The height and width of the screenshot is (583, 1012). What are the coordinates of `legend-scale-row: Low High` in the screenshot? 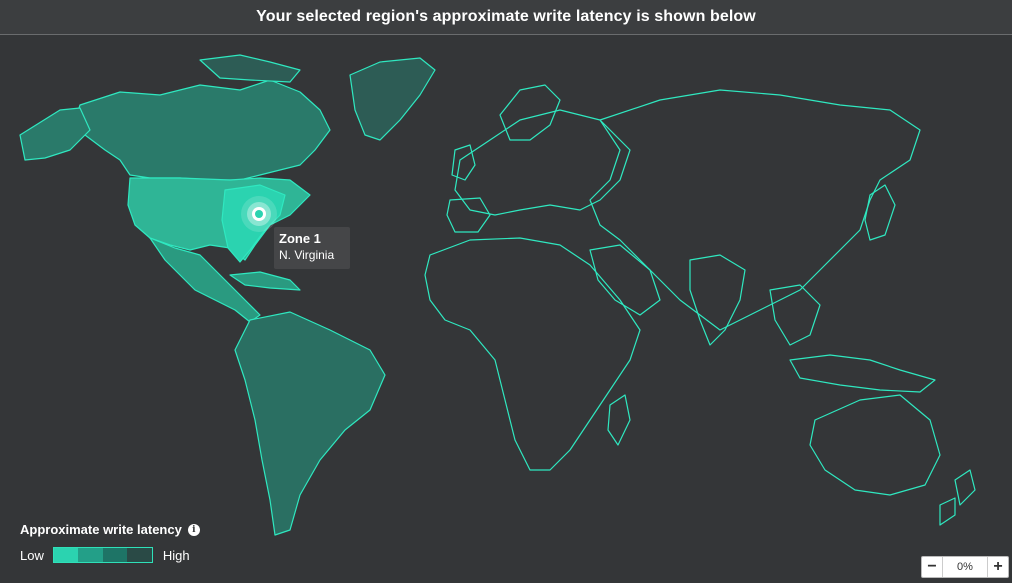 It's located at (110, 555).